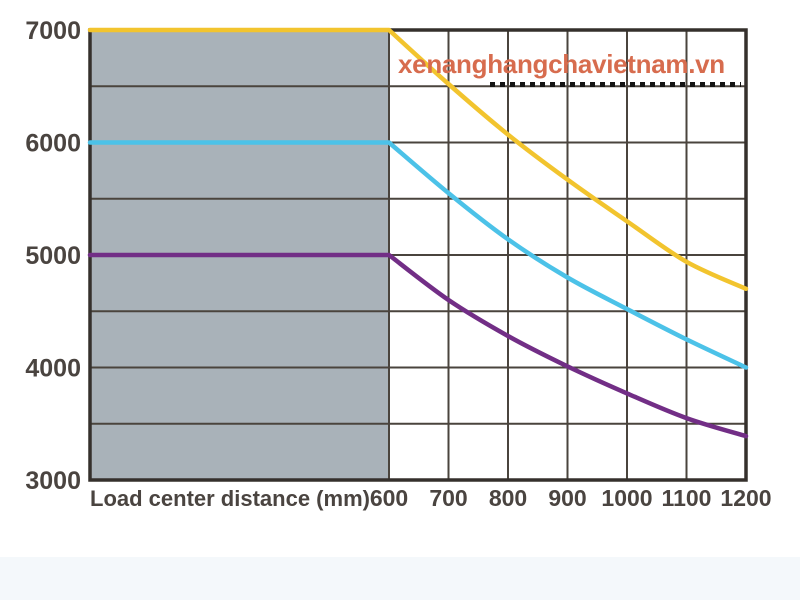 This screenshot has width=800, height=600. Describe the element at coordinates (53, 144) in the screenshot. I see `y-tick-label: 6000` at that location.